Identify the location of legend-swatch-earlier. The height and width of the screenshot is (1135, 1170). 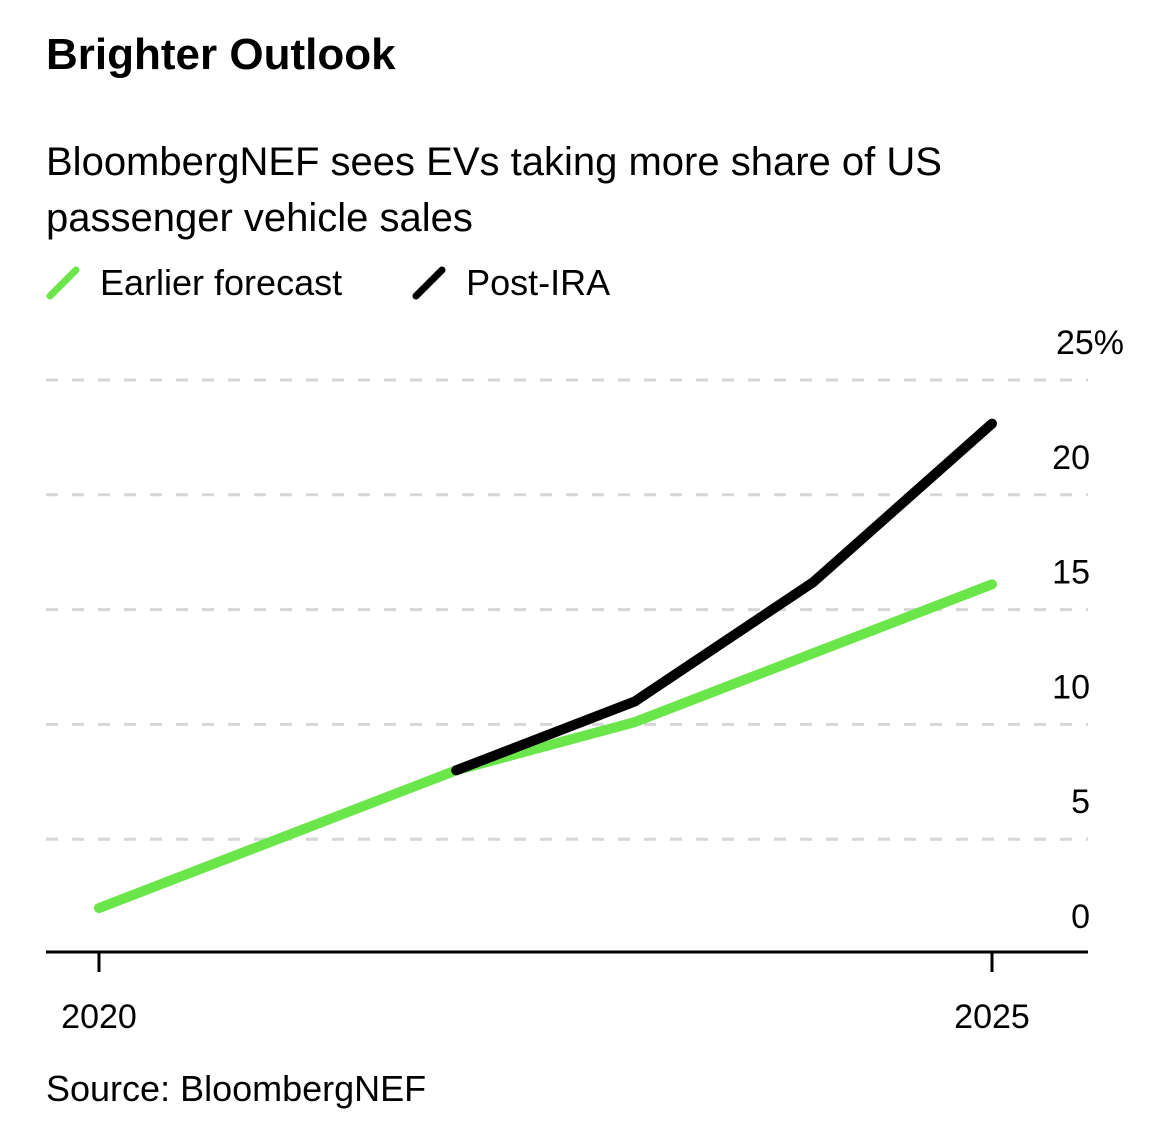
(63, 283).